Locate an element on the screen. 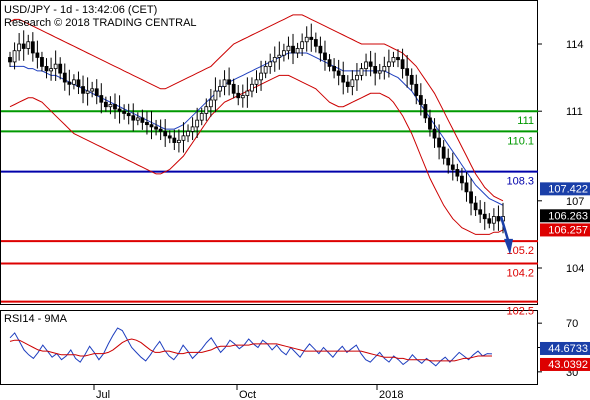  level-label-pivot: 108.3 is located at coordinates (520, 182).